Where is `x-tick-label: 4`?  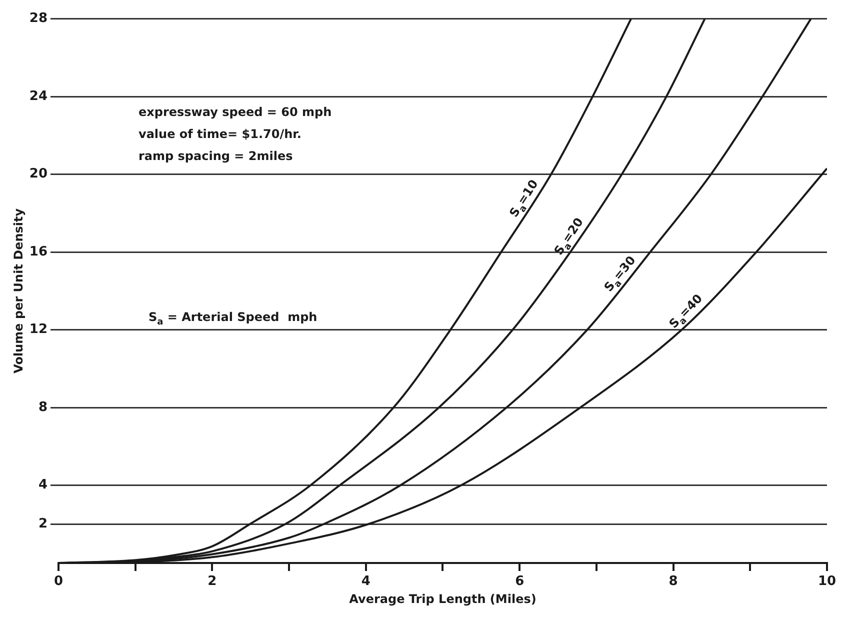
x-tick-label: 4 is located at coordinates (365, 582).